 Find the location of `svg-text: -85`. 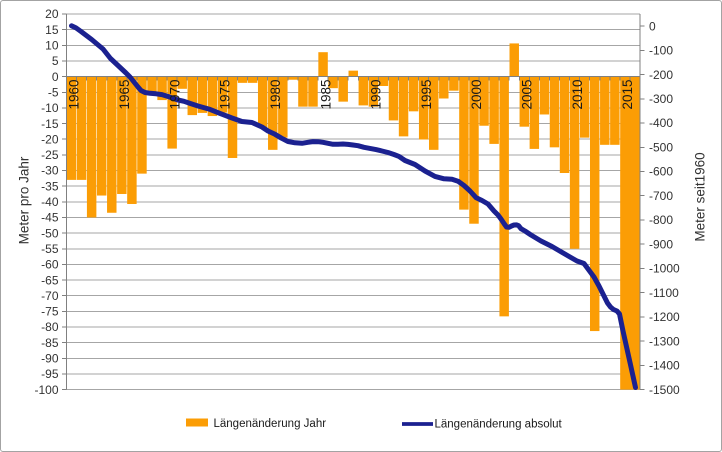

svg-text: -85 is located at coordinates (50, 343).